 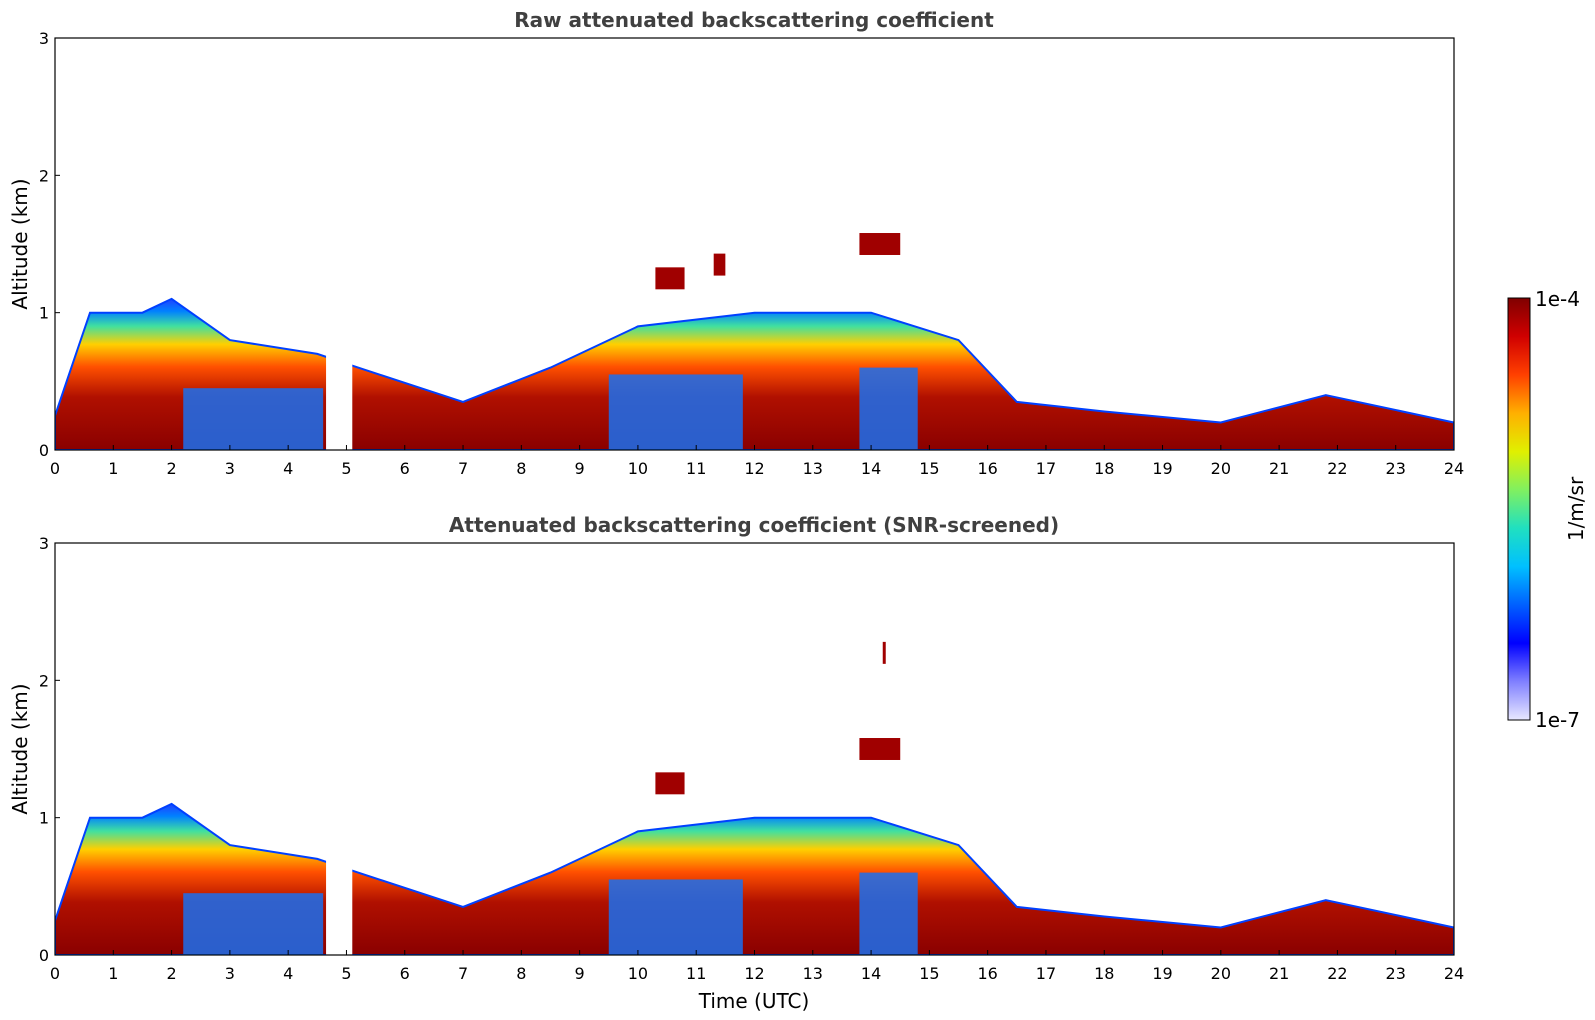 What do you see at coordinates (754, 1001) in the screenshot?
I see `x-axis-label: Time (UTC)` at bounding box center [754, 1001].